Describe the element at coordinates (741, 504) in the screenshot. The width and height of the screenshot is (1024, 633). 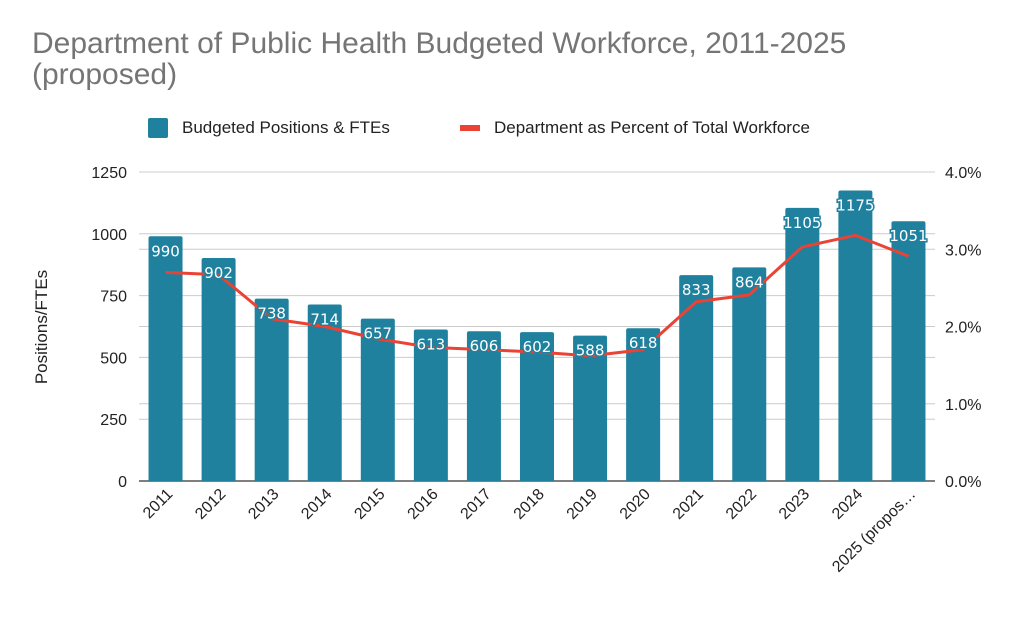
I see `x-tick-label: 2022` at that location.